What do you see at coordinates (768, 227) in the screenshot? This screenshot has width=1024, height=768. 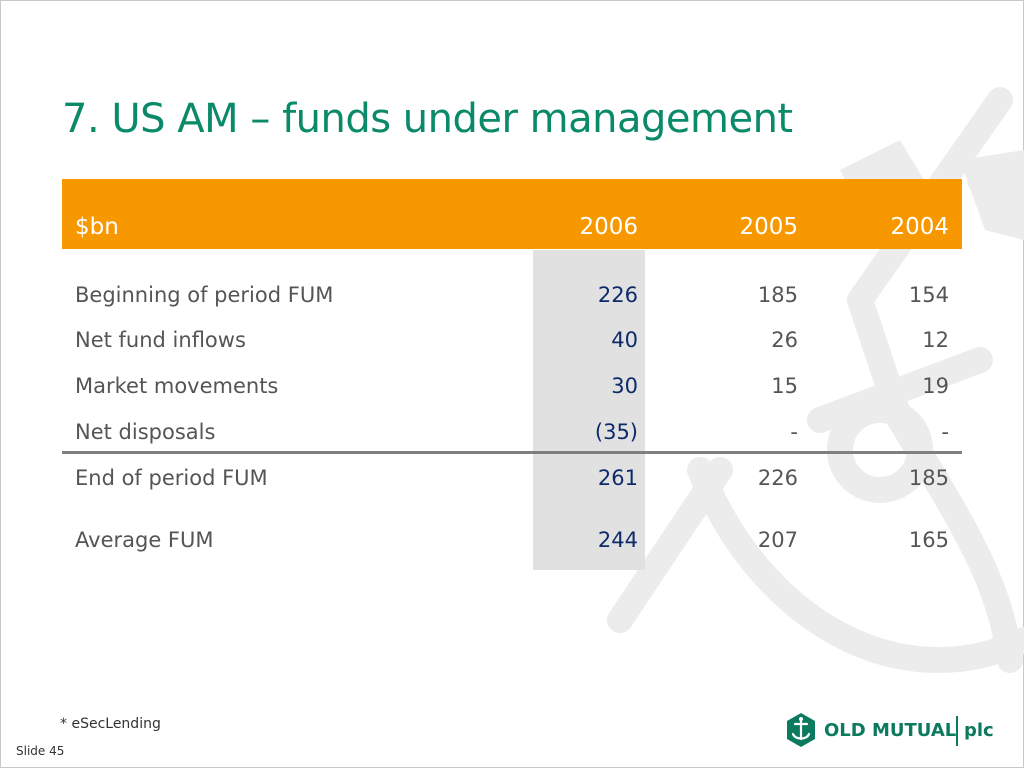 I see `header-year-2005: 2005` at bounding box center [768, 227].